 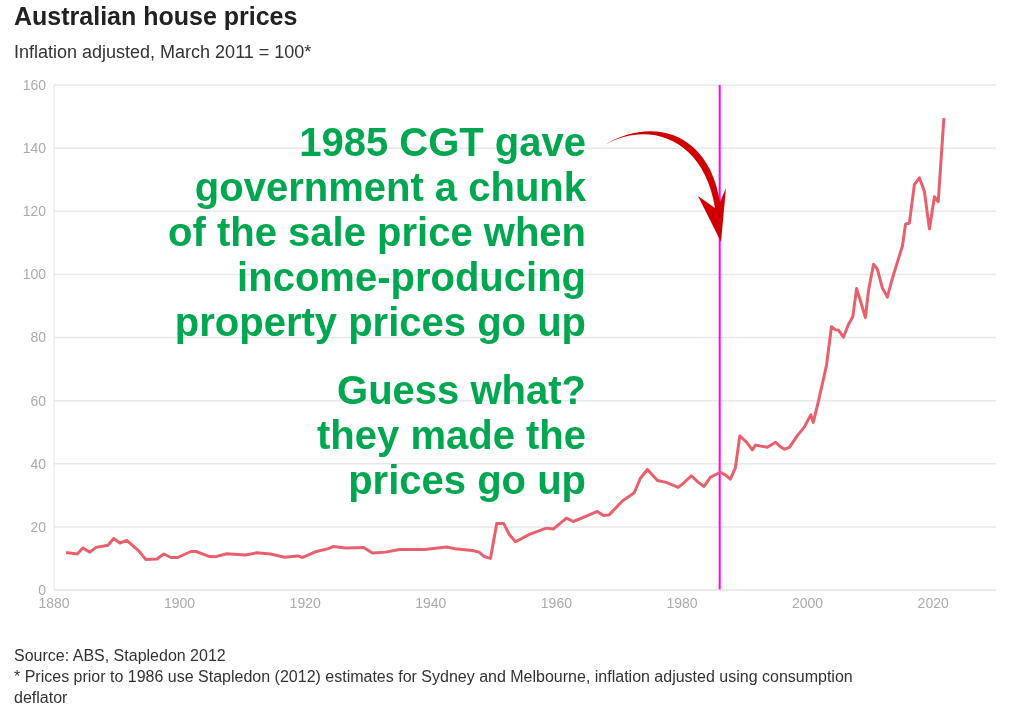 What do you see at coordinates (120, 655) in the screenshot?
I see `source-note: Source: ABS, Stapledon 2012` at bounding box center [120, 655].